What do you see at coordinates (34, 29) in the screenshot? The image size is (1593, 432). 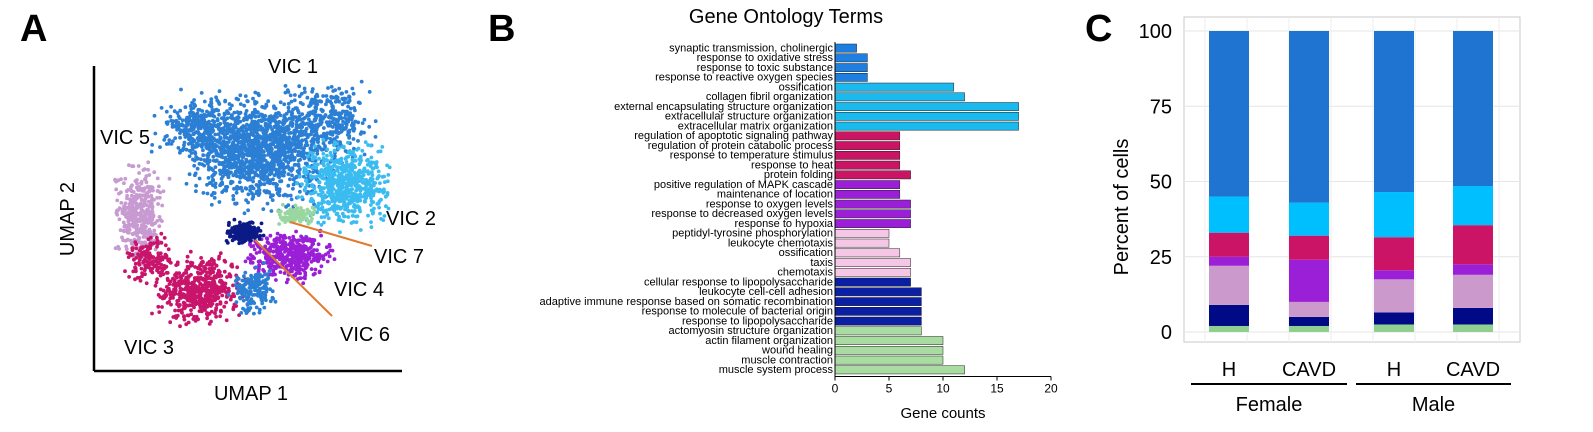 I see `panel-label-a: A` at bounding box center [34, 29].